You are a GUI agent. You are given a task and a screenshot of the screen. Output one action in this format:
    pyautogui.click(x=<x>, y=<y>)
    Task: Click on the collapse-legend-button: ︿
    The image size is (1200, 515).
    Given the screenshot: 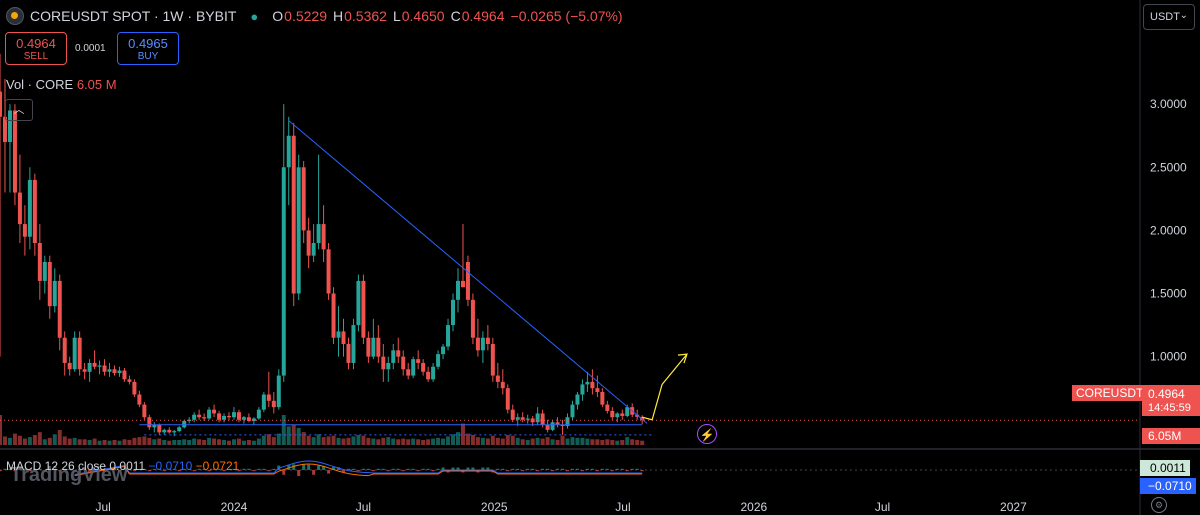 What is the action you would take?
    pyautogui.click(x=19, y=110)
    